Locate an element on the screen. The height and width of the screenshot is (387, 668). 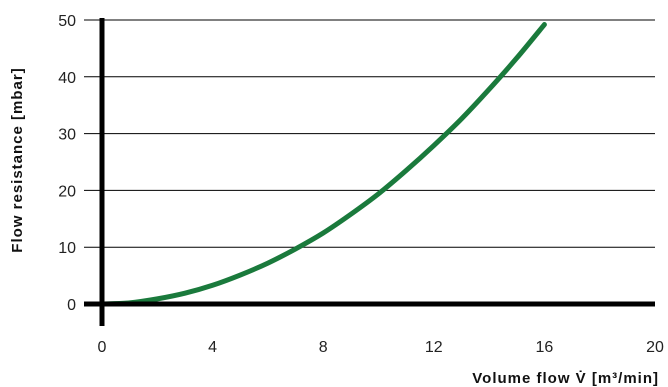
y-tick-label: 50 is located at coordinates (67, 21).